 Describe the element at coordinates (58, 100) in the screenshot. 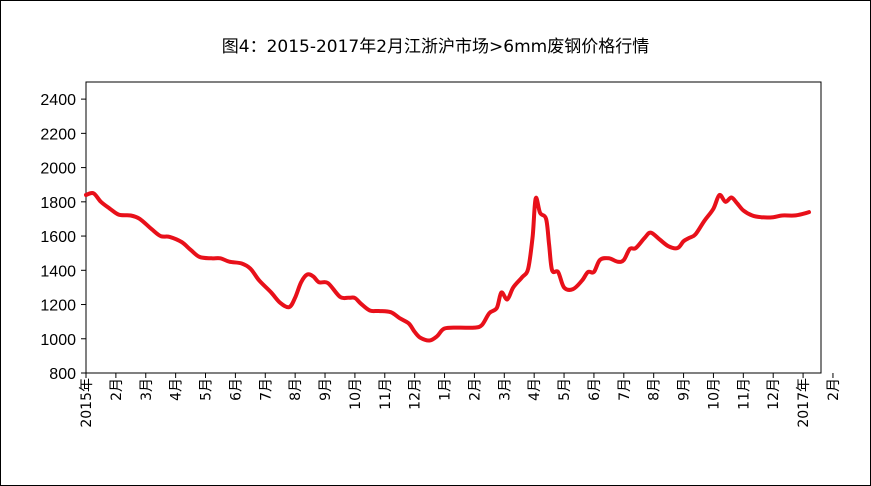

I see `y-tick-label: 2400` at that location.